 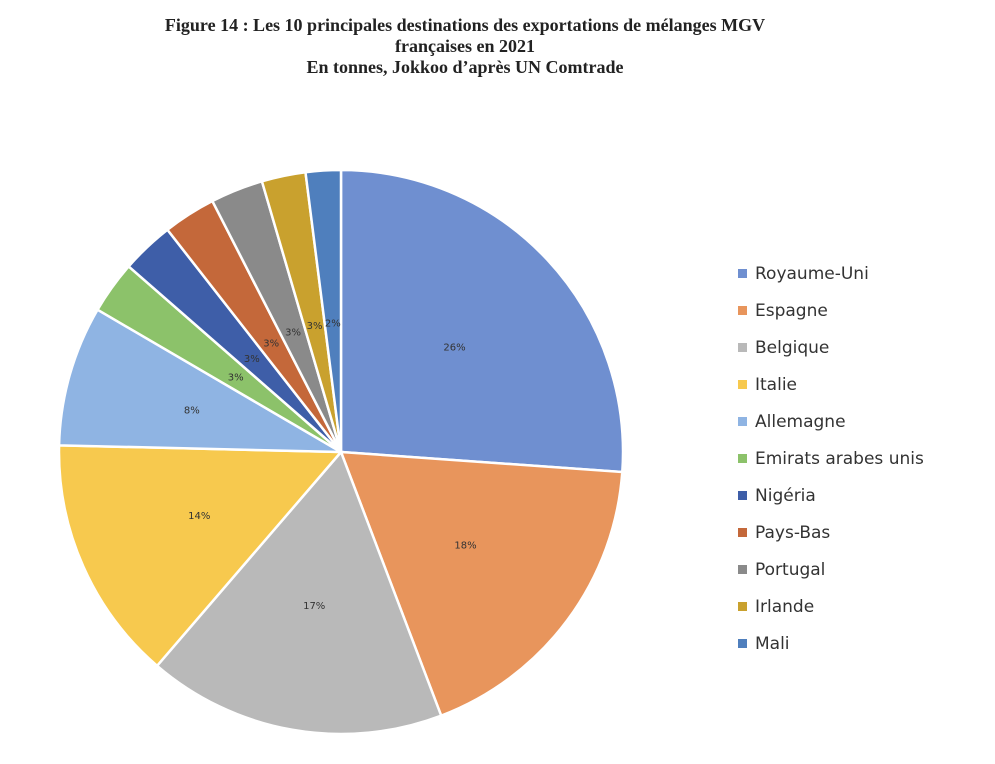 I want to click on legend-item: Espagne, so click(x=831, y=310).